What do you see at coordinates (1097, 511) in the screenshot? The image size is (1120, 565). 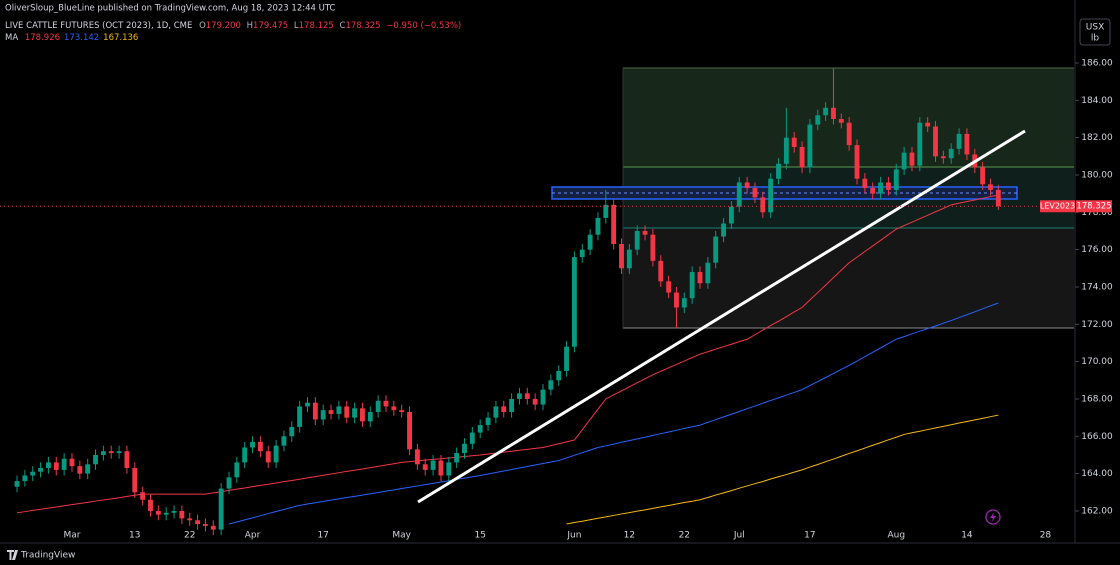 I see `y-tick-label: 162.00` at bounding box center [1097, 511].